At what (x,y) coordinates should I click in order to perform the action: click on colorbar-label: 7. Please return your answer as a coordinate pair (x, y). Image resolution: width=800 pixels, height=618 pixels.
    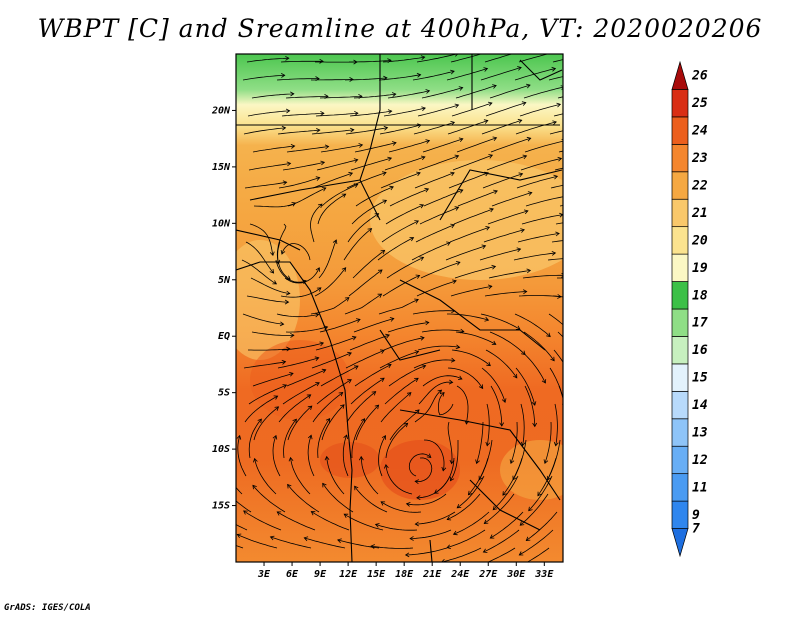
    Looking at the image, I should click on (696, 529).